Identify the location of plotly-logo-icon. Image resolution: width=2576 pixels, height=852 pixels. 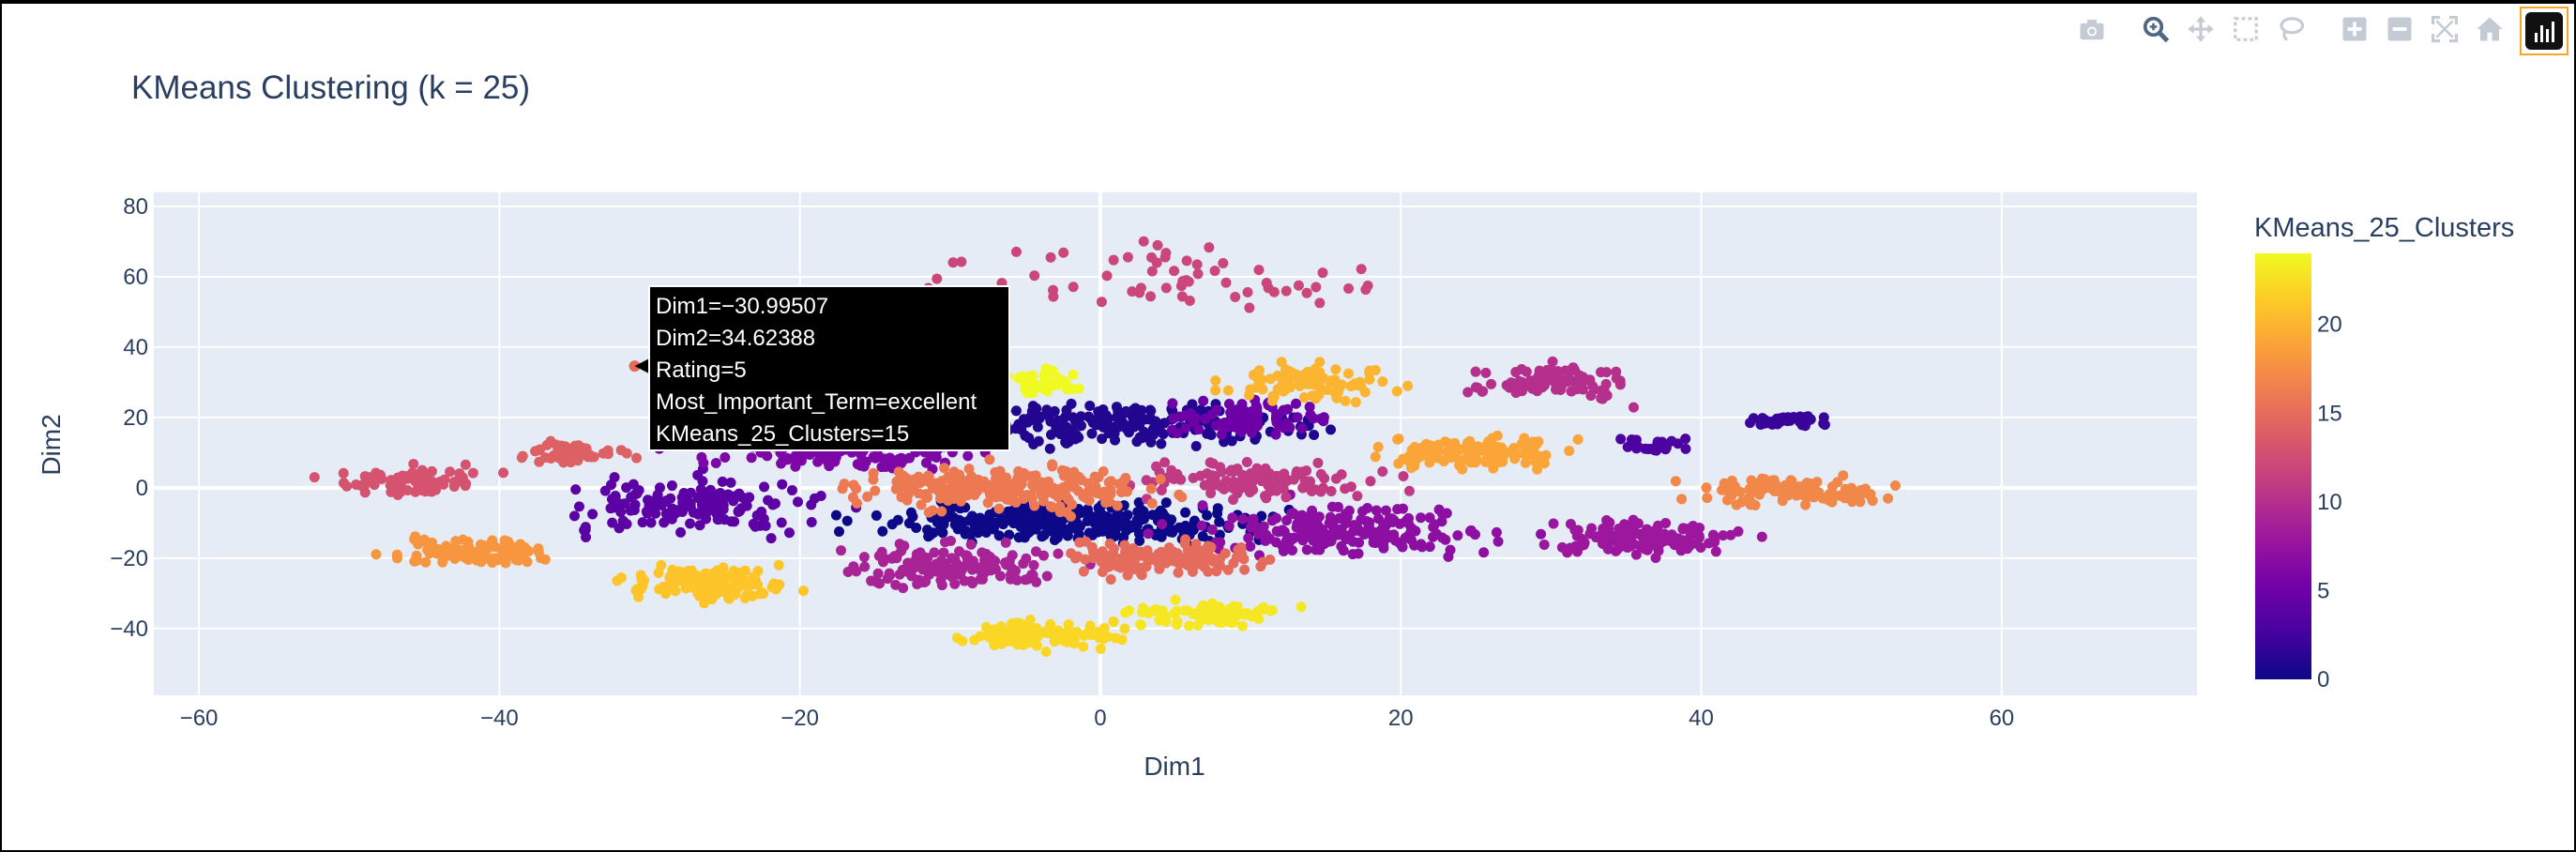
(2544, 31).